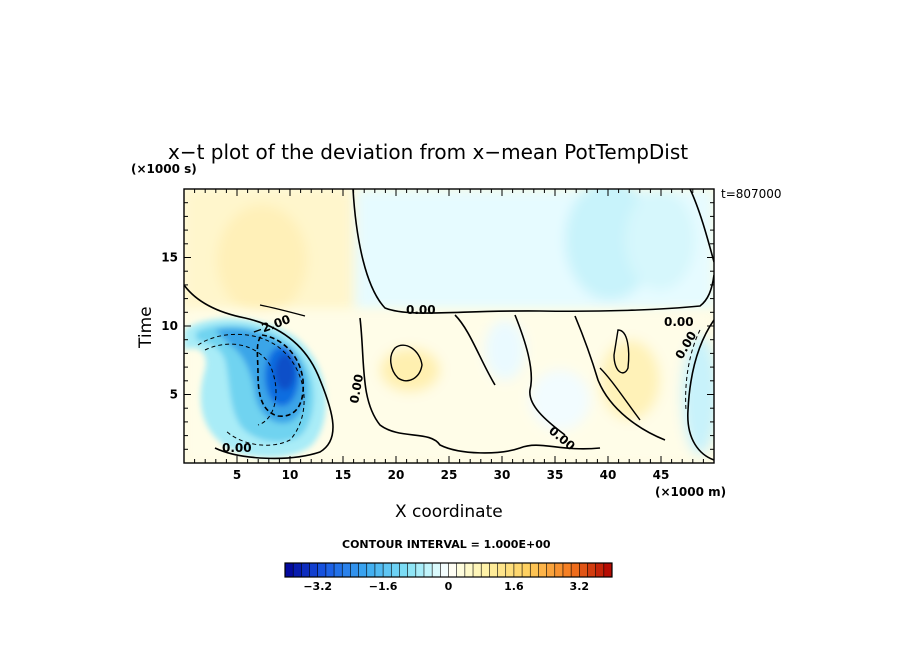 The width and height of the screenshot is (904, 654). Describe the element at coordinates (290, 475) in the screenshot. I see `x-tick-label: 10` at that location.